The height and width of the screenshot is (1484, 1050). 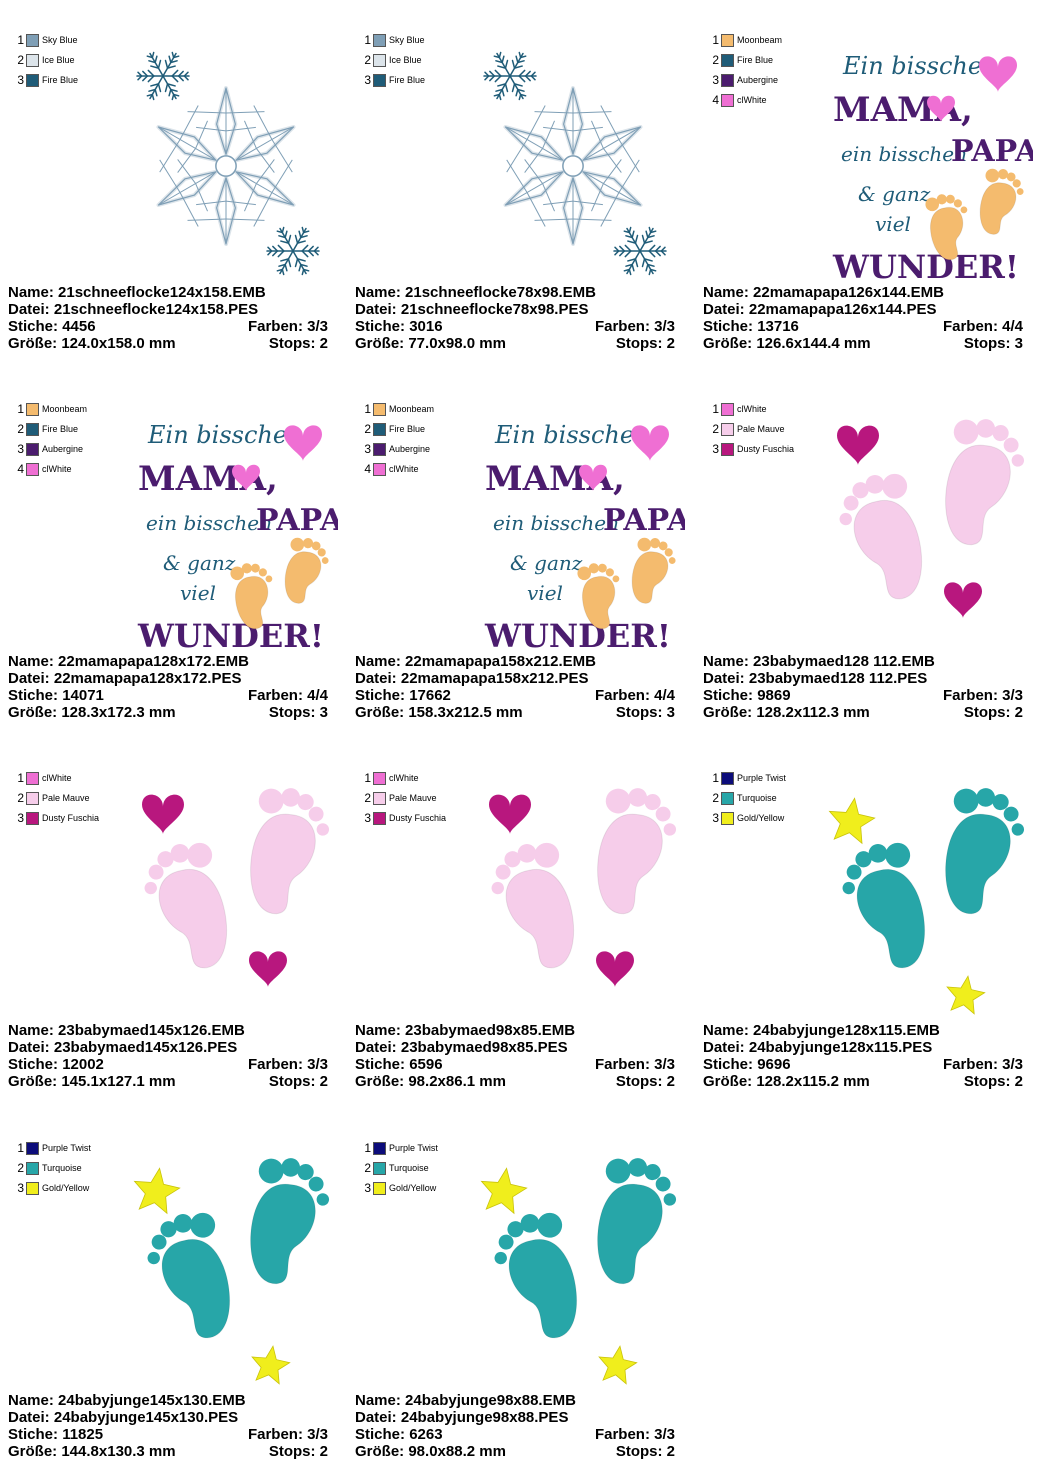 I want to click on info-row: Name: 22mamapapa158x212.EMB, so click(x=515, y=661).